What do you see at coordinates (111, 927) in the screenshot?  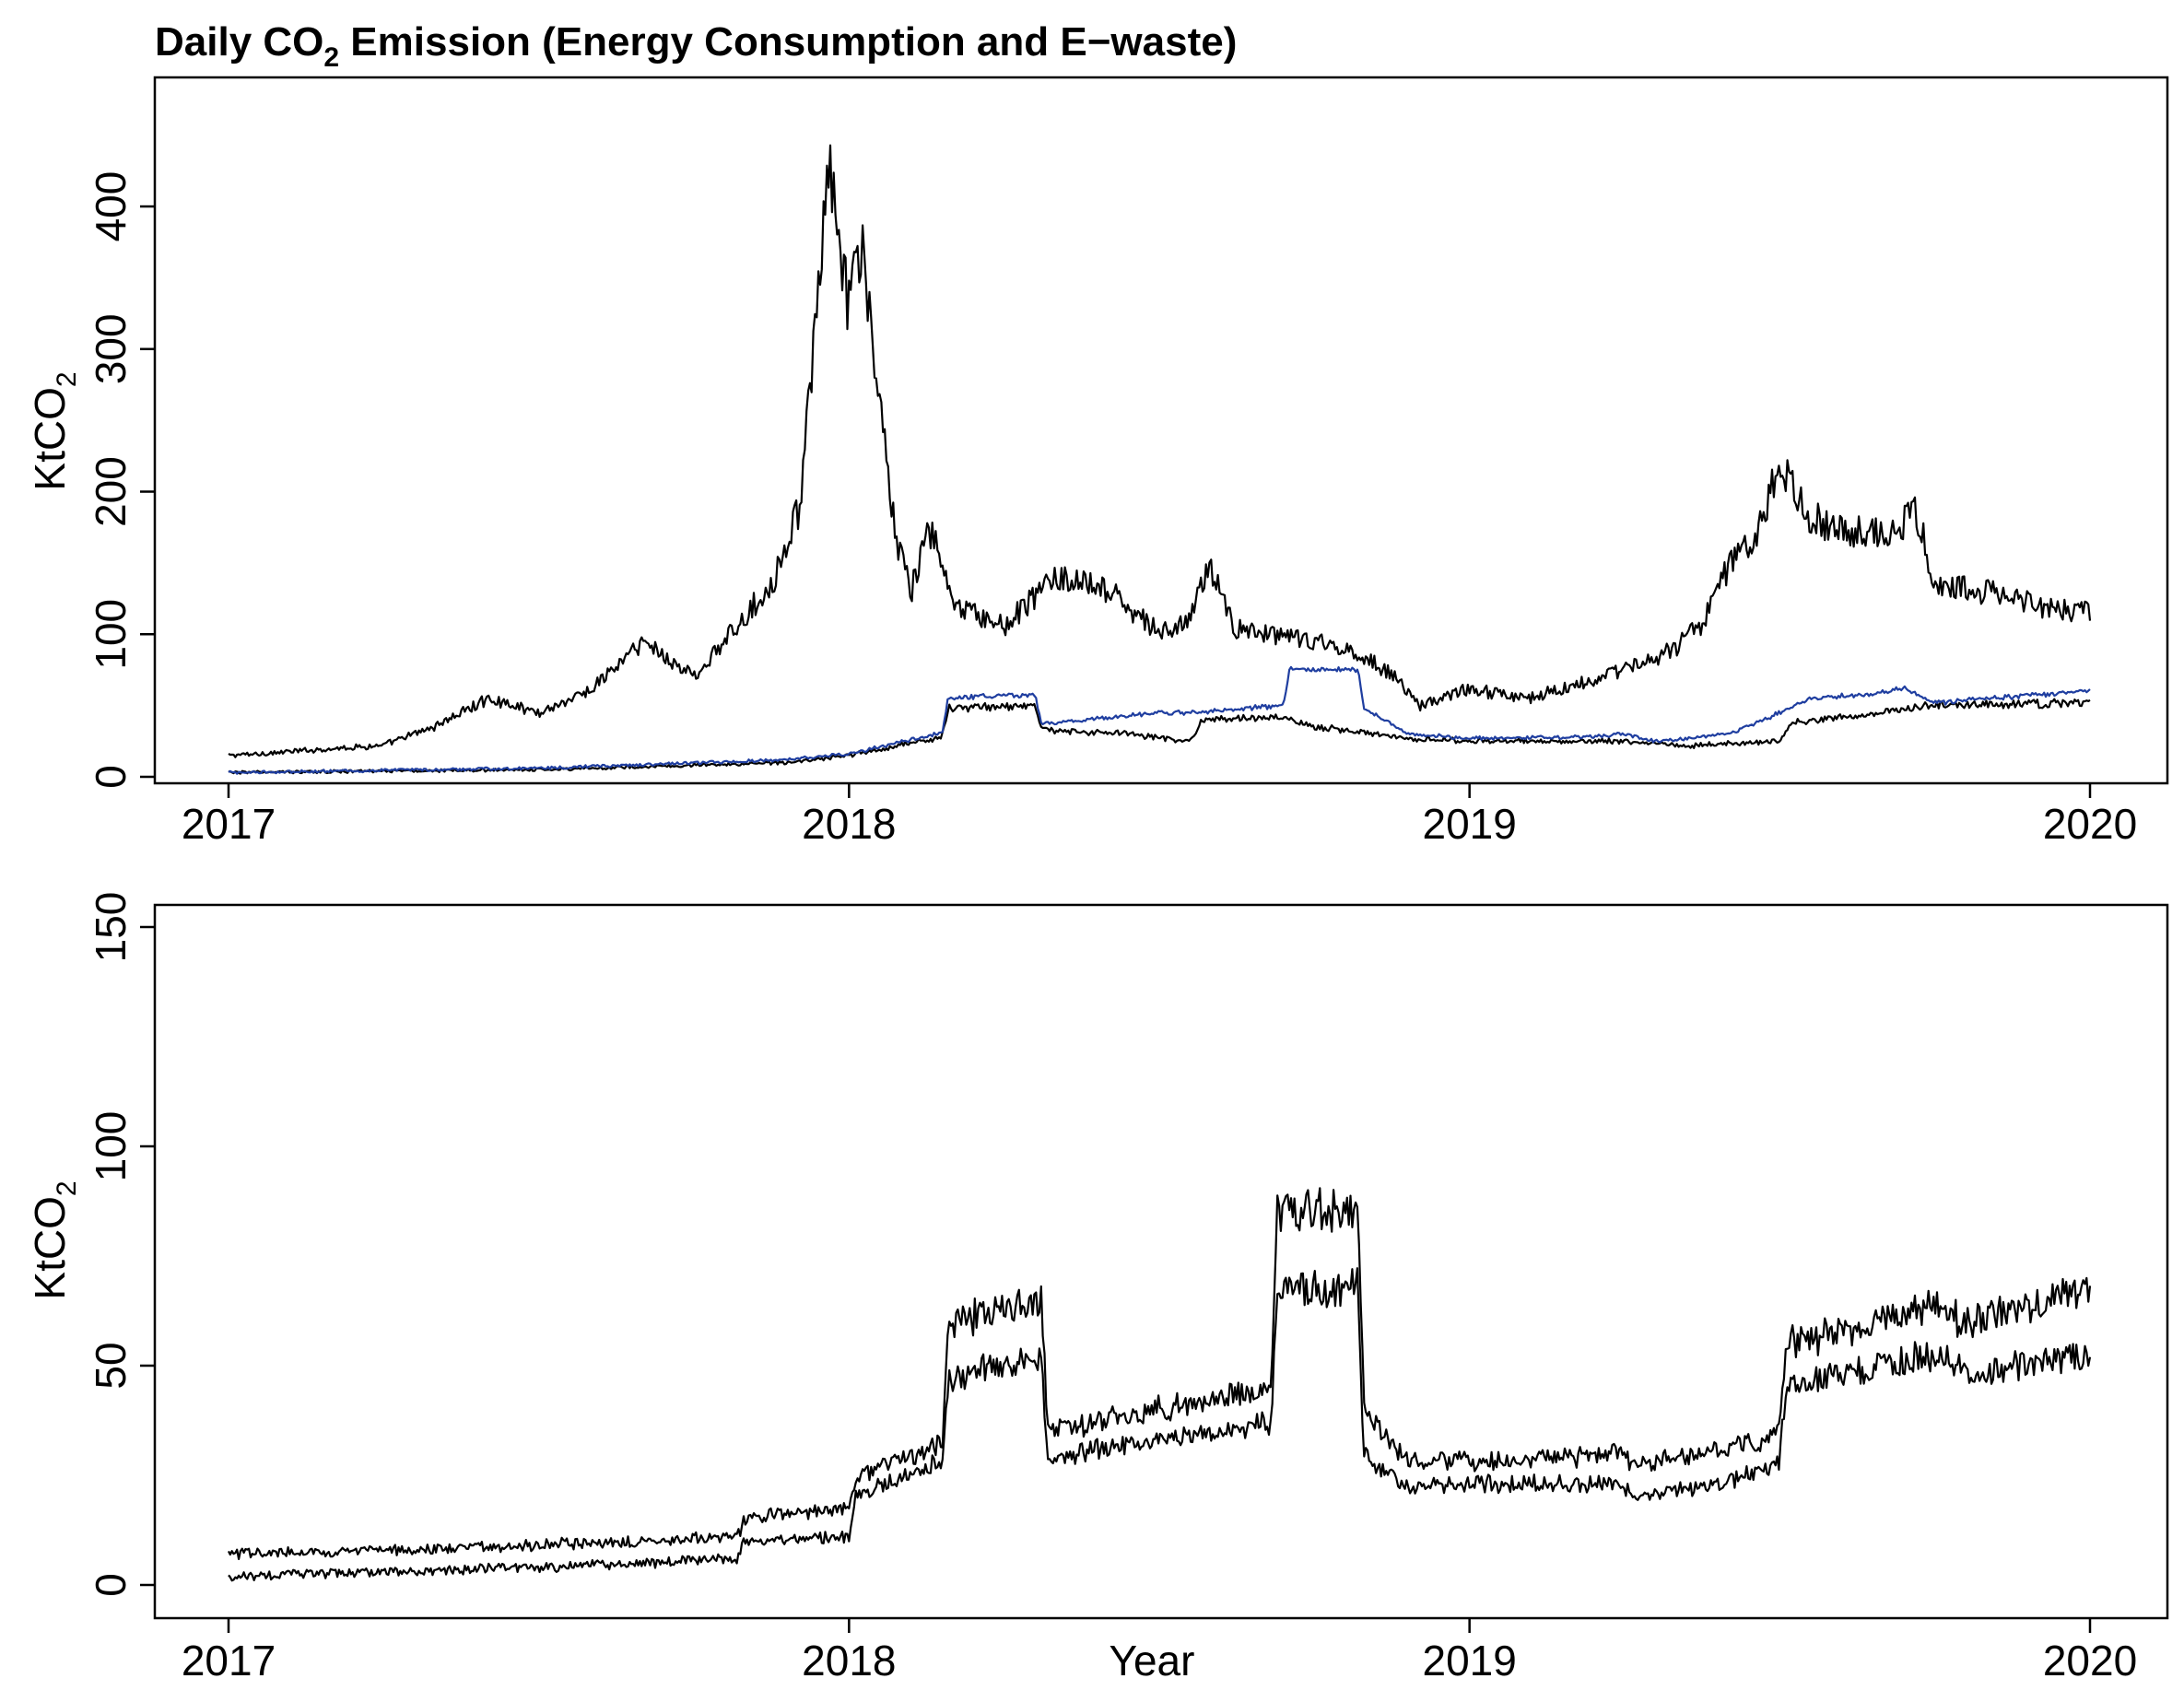 I see `y-tick-label: 150` at bounding box center [111, 927].